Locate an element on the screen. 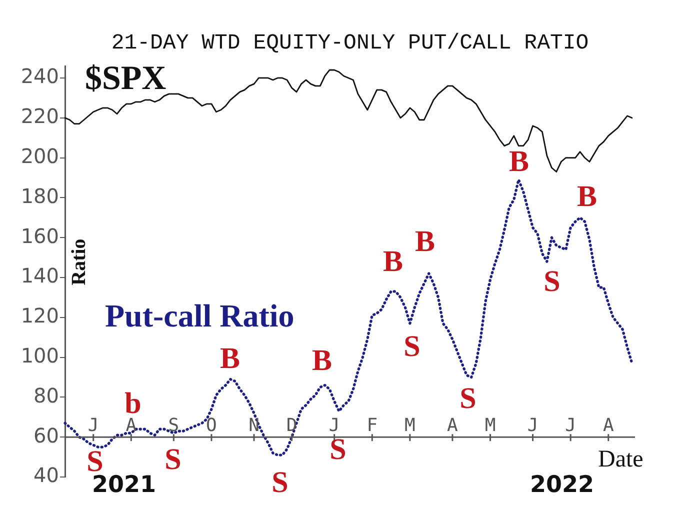 The width and height of the screenshot is (700, 525). x-axis-title: Date is located at coordinates (621, 459).